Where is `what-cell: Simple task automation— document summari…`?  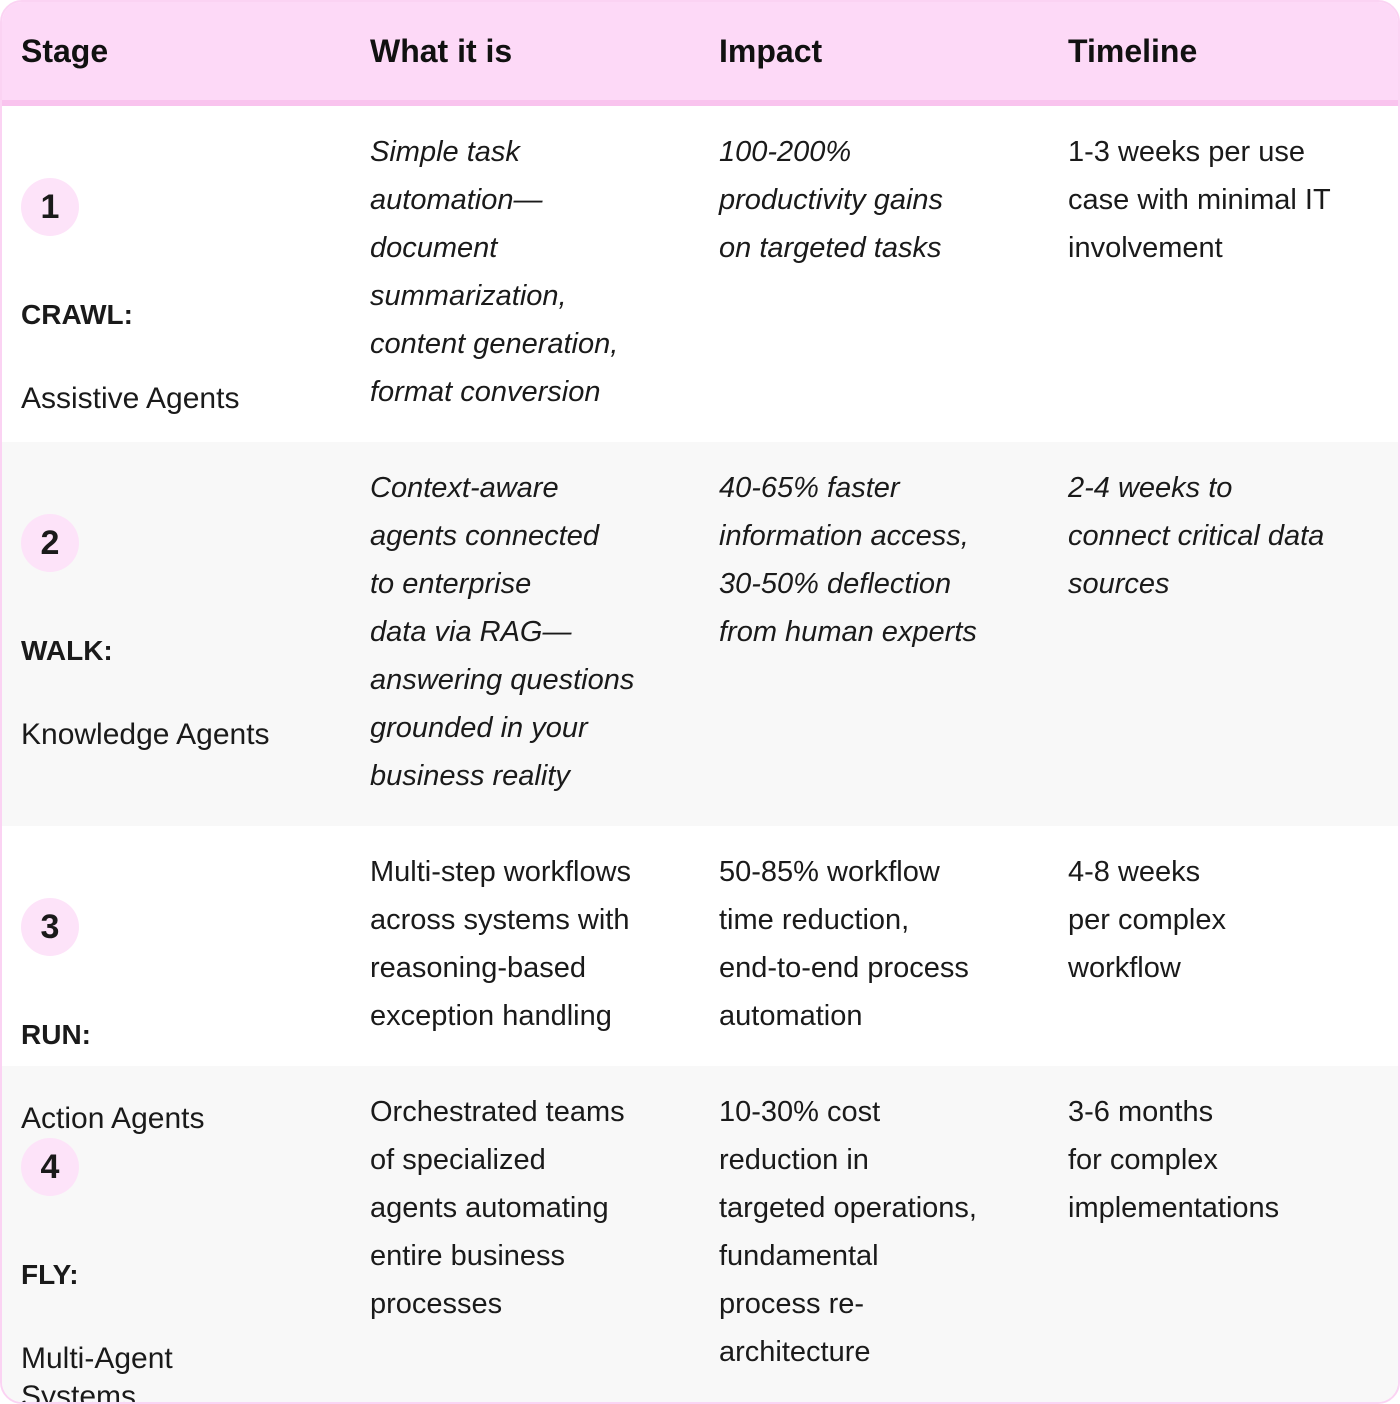 what-cell: Simple task automation— document summari… is located at coordinates (494, 272).